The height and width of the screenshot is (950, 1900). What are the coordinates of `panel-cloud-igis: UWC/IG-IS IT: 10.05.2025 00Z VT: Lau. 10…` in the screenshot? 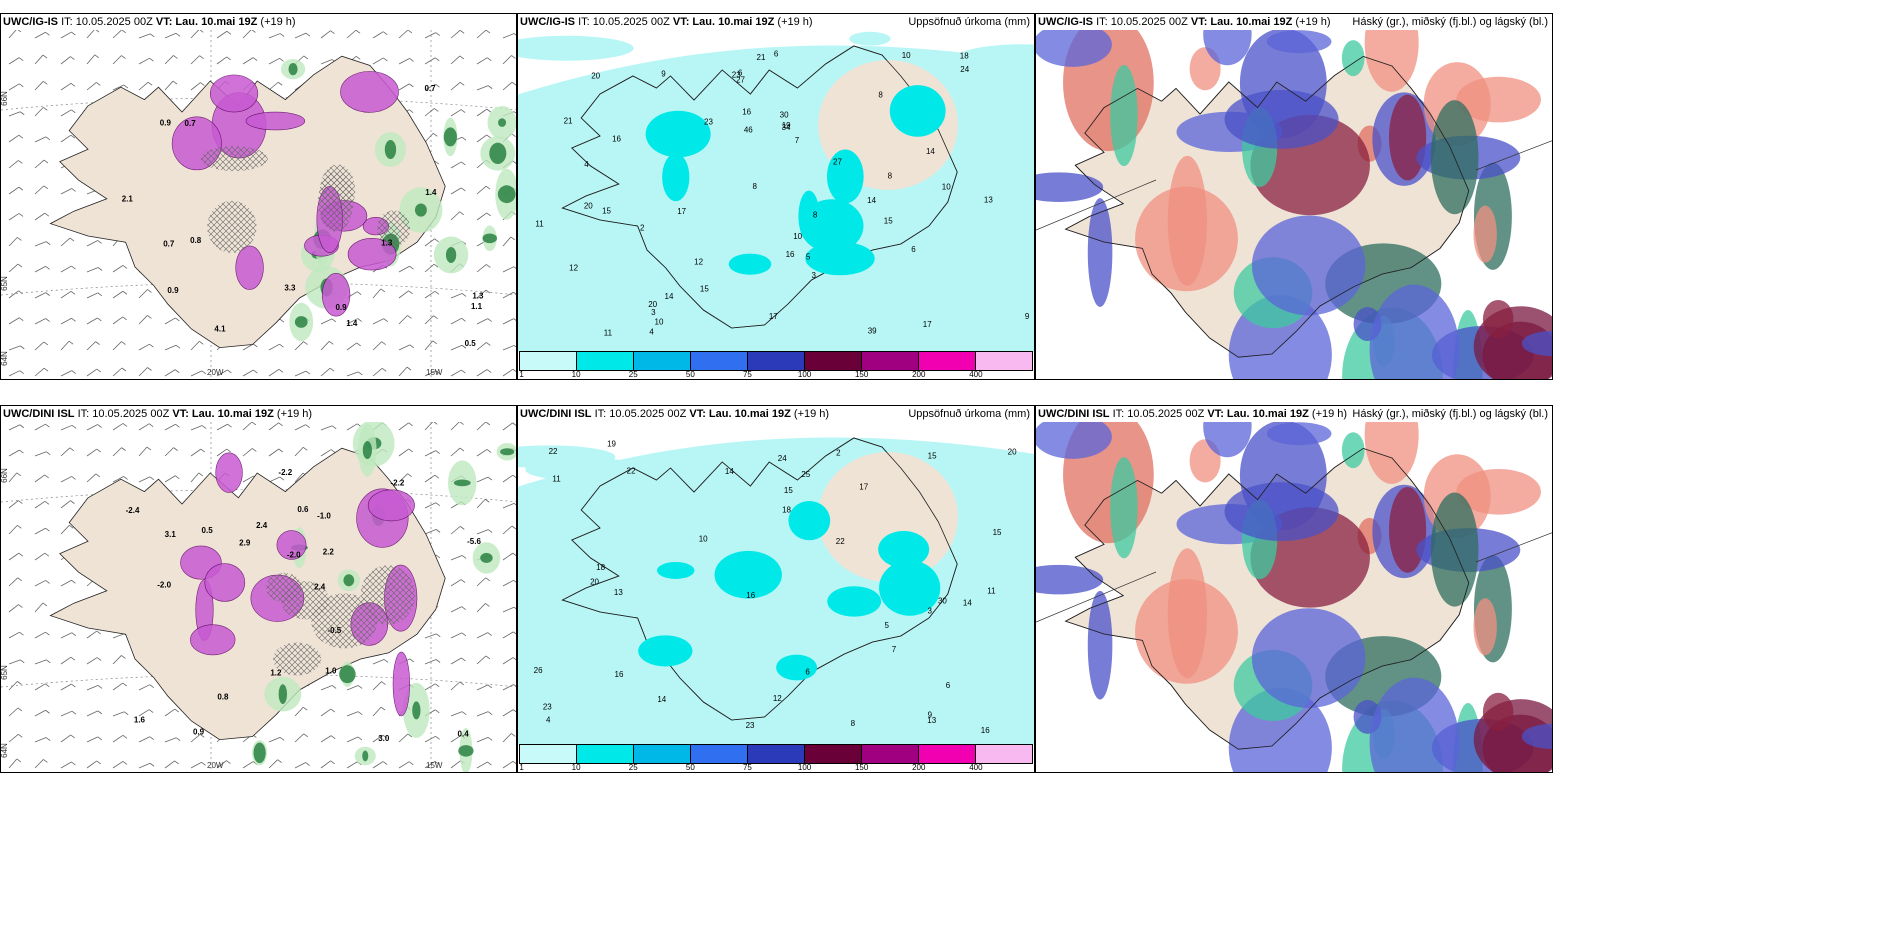 It's located at (1294, 196).